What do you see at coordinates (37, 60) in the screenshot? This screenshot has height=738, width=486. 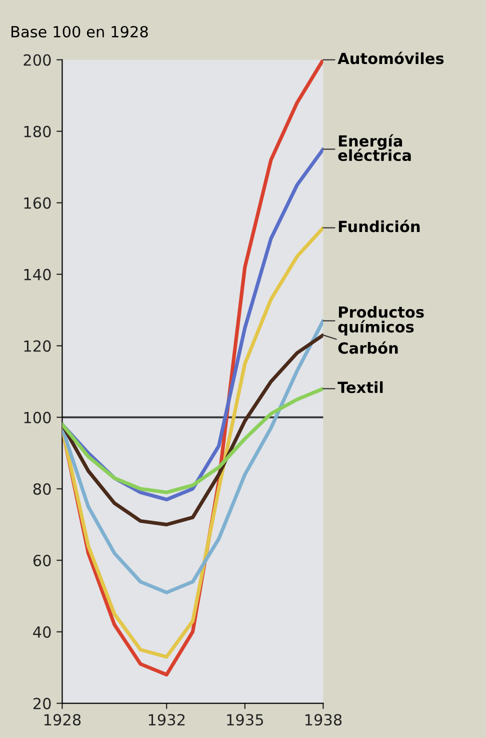 I see `y-tick-label: 200` at bounding box center [37, 60].